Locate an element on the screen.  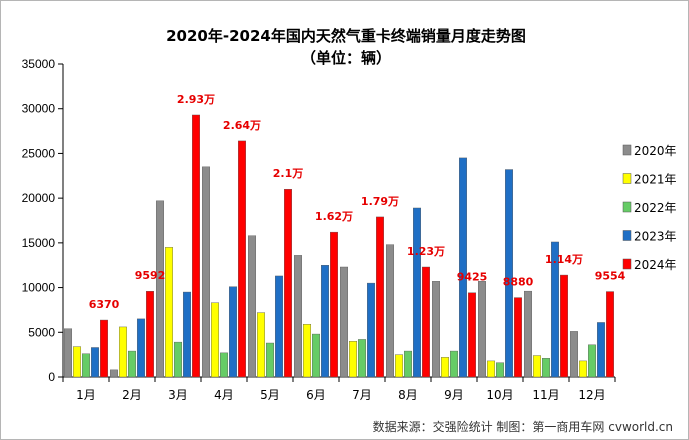
x-tick-label: 12月 is located at coordinates (591, 395).